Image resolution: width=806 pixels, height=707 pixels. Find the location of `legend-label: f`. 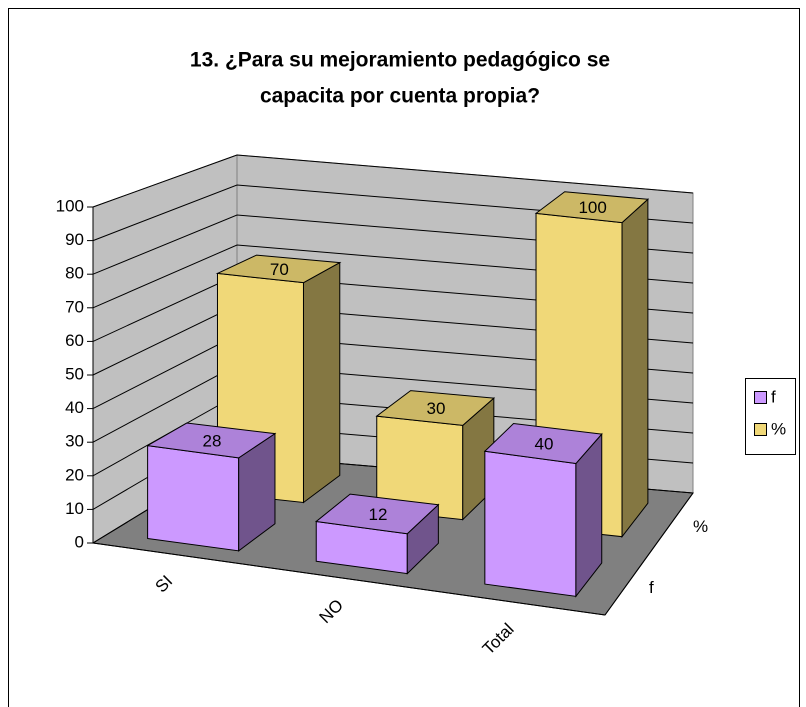

legend-label: f is located at coordinates (773, 396).